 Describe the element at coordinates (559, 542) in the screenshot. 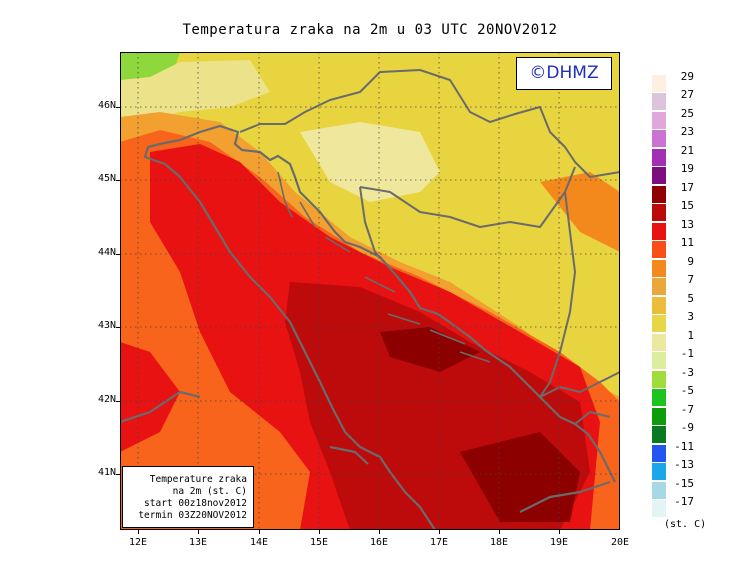

I see `lon-label-19e: 19E` at that location.